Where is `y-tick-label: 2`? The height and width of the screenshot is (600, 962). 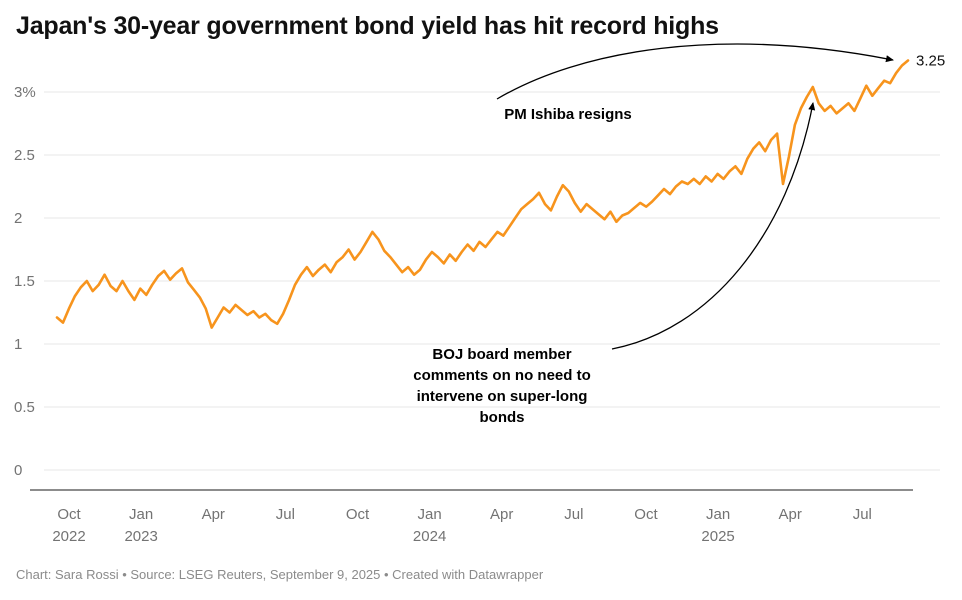 y-tick-label: 2 is located at coordinates (18, 218).